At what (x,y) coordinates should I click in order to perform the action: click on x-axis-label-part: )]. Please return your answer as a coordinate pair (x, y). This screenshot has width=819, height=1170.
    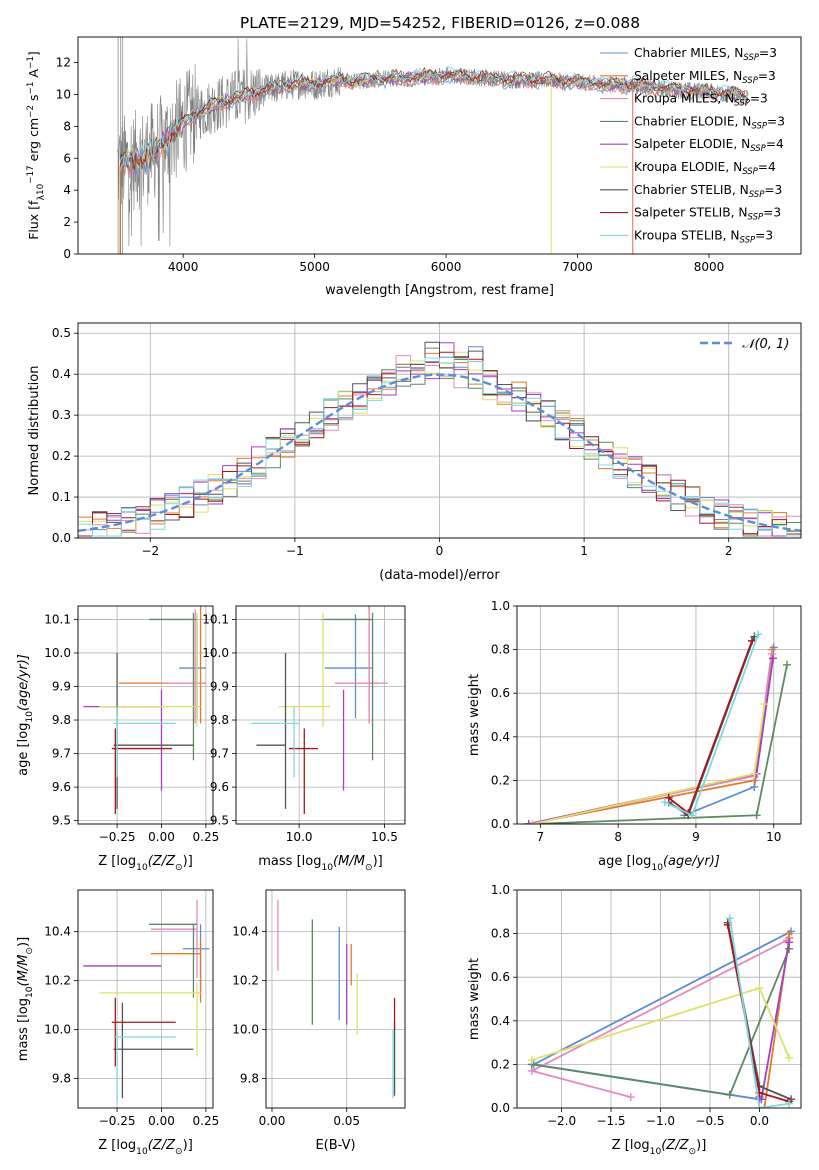
    Looking at the image, I should click on (701, 1145).